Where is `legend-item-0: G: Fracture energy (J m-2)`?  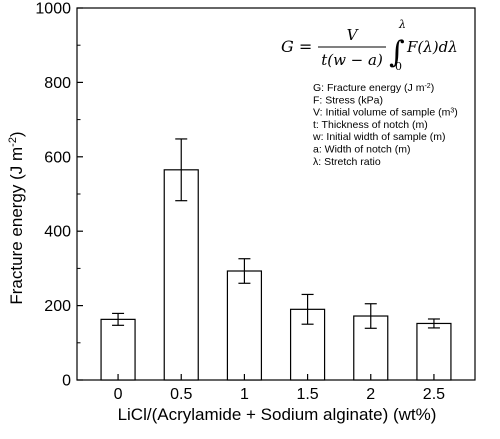
legend-item-0: G: Fracture energy (J m-2) is located at coordinates (373, 88).